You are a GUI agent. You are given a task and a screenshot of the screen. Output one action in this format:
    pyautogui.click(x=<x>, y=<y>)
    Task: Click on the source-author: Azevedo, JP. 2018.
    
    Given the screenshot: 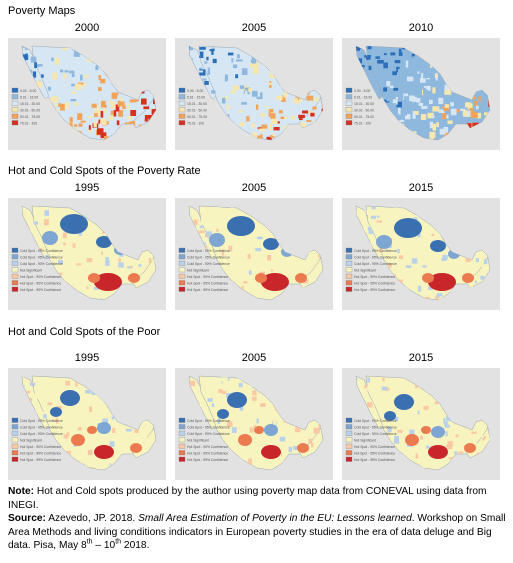 What is the action you would take?
    pyautogui.click(x=92, y=519)
    